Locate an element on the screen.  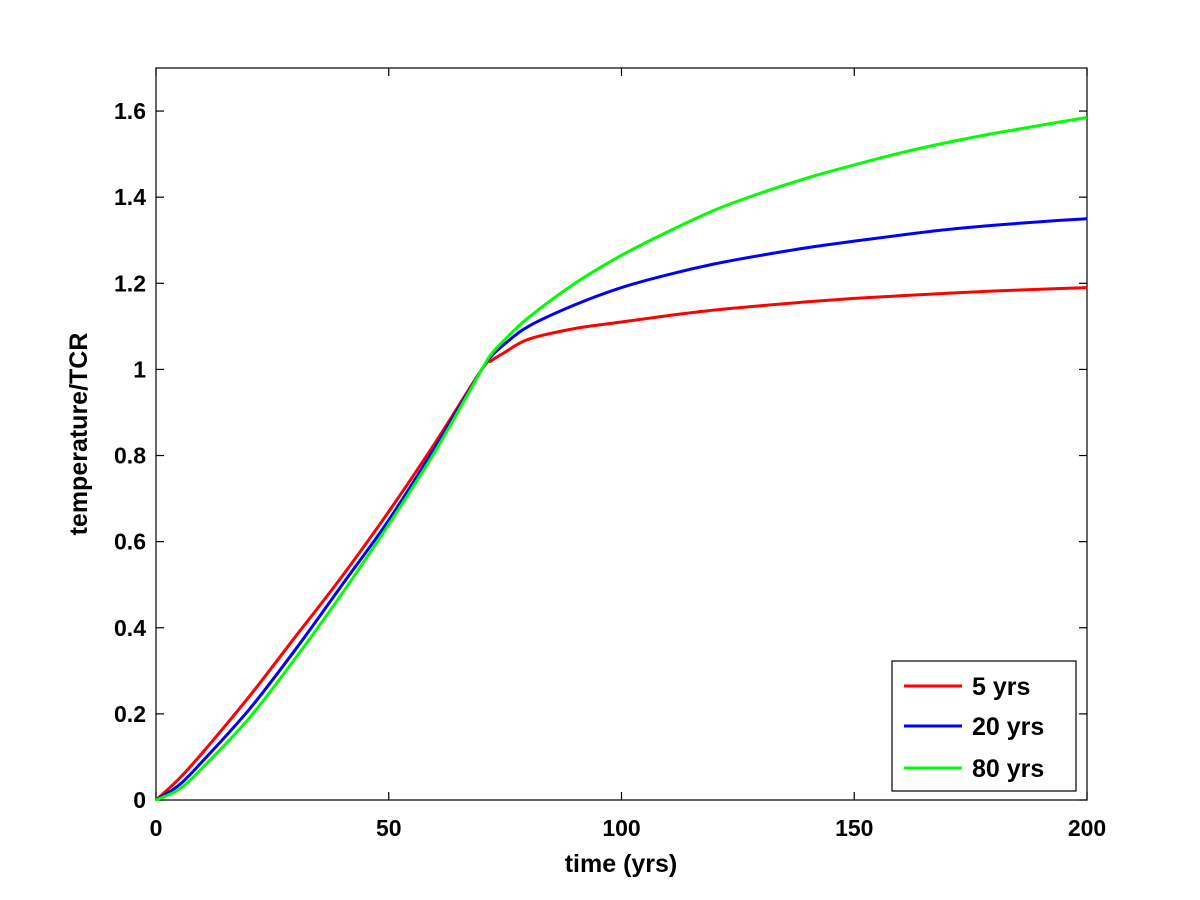
y-tick-label: 0.2 is located at coordinates (130, 714).